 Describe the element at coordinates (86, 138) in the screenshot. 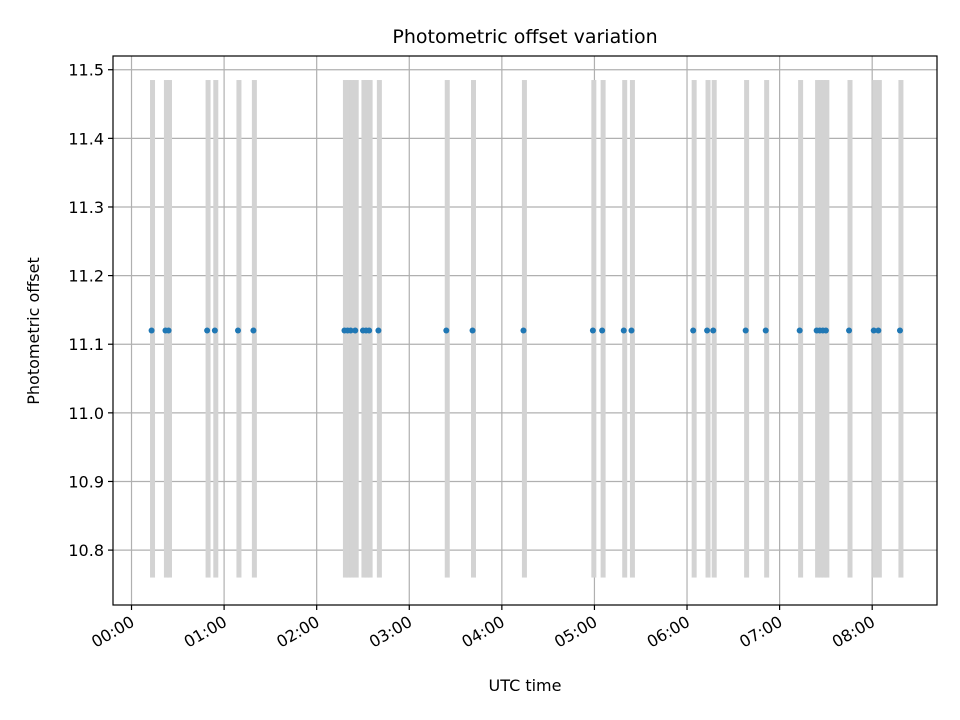

I see `y-tick-label: 11.4` at that location.